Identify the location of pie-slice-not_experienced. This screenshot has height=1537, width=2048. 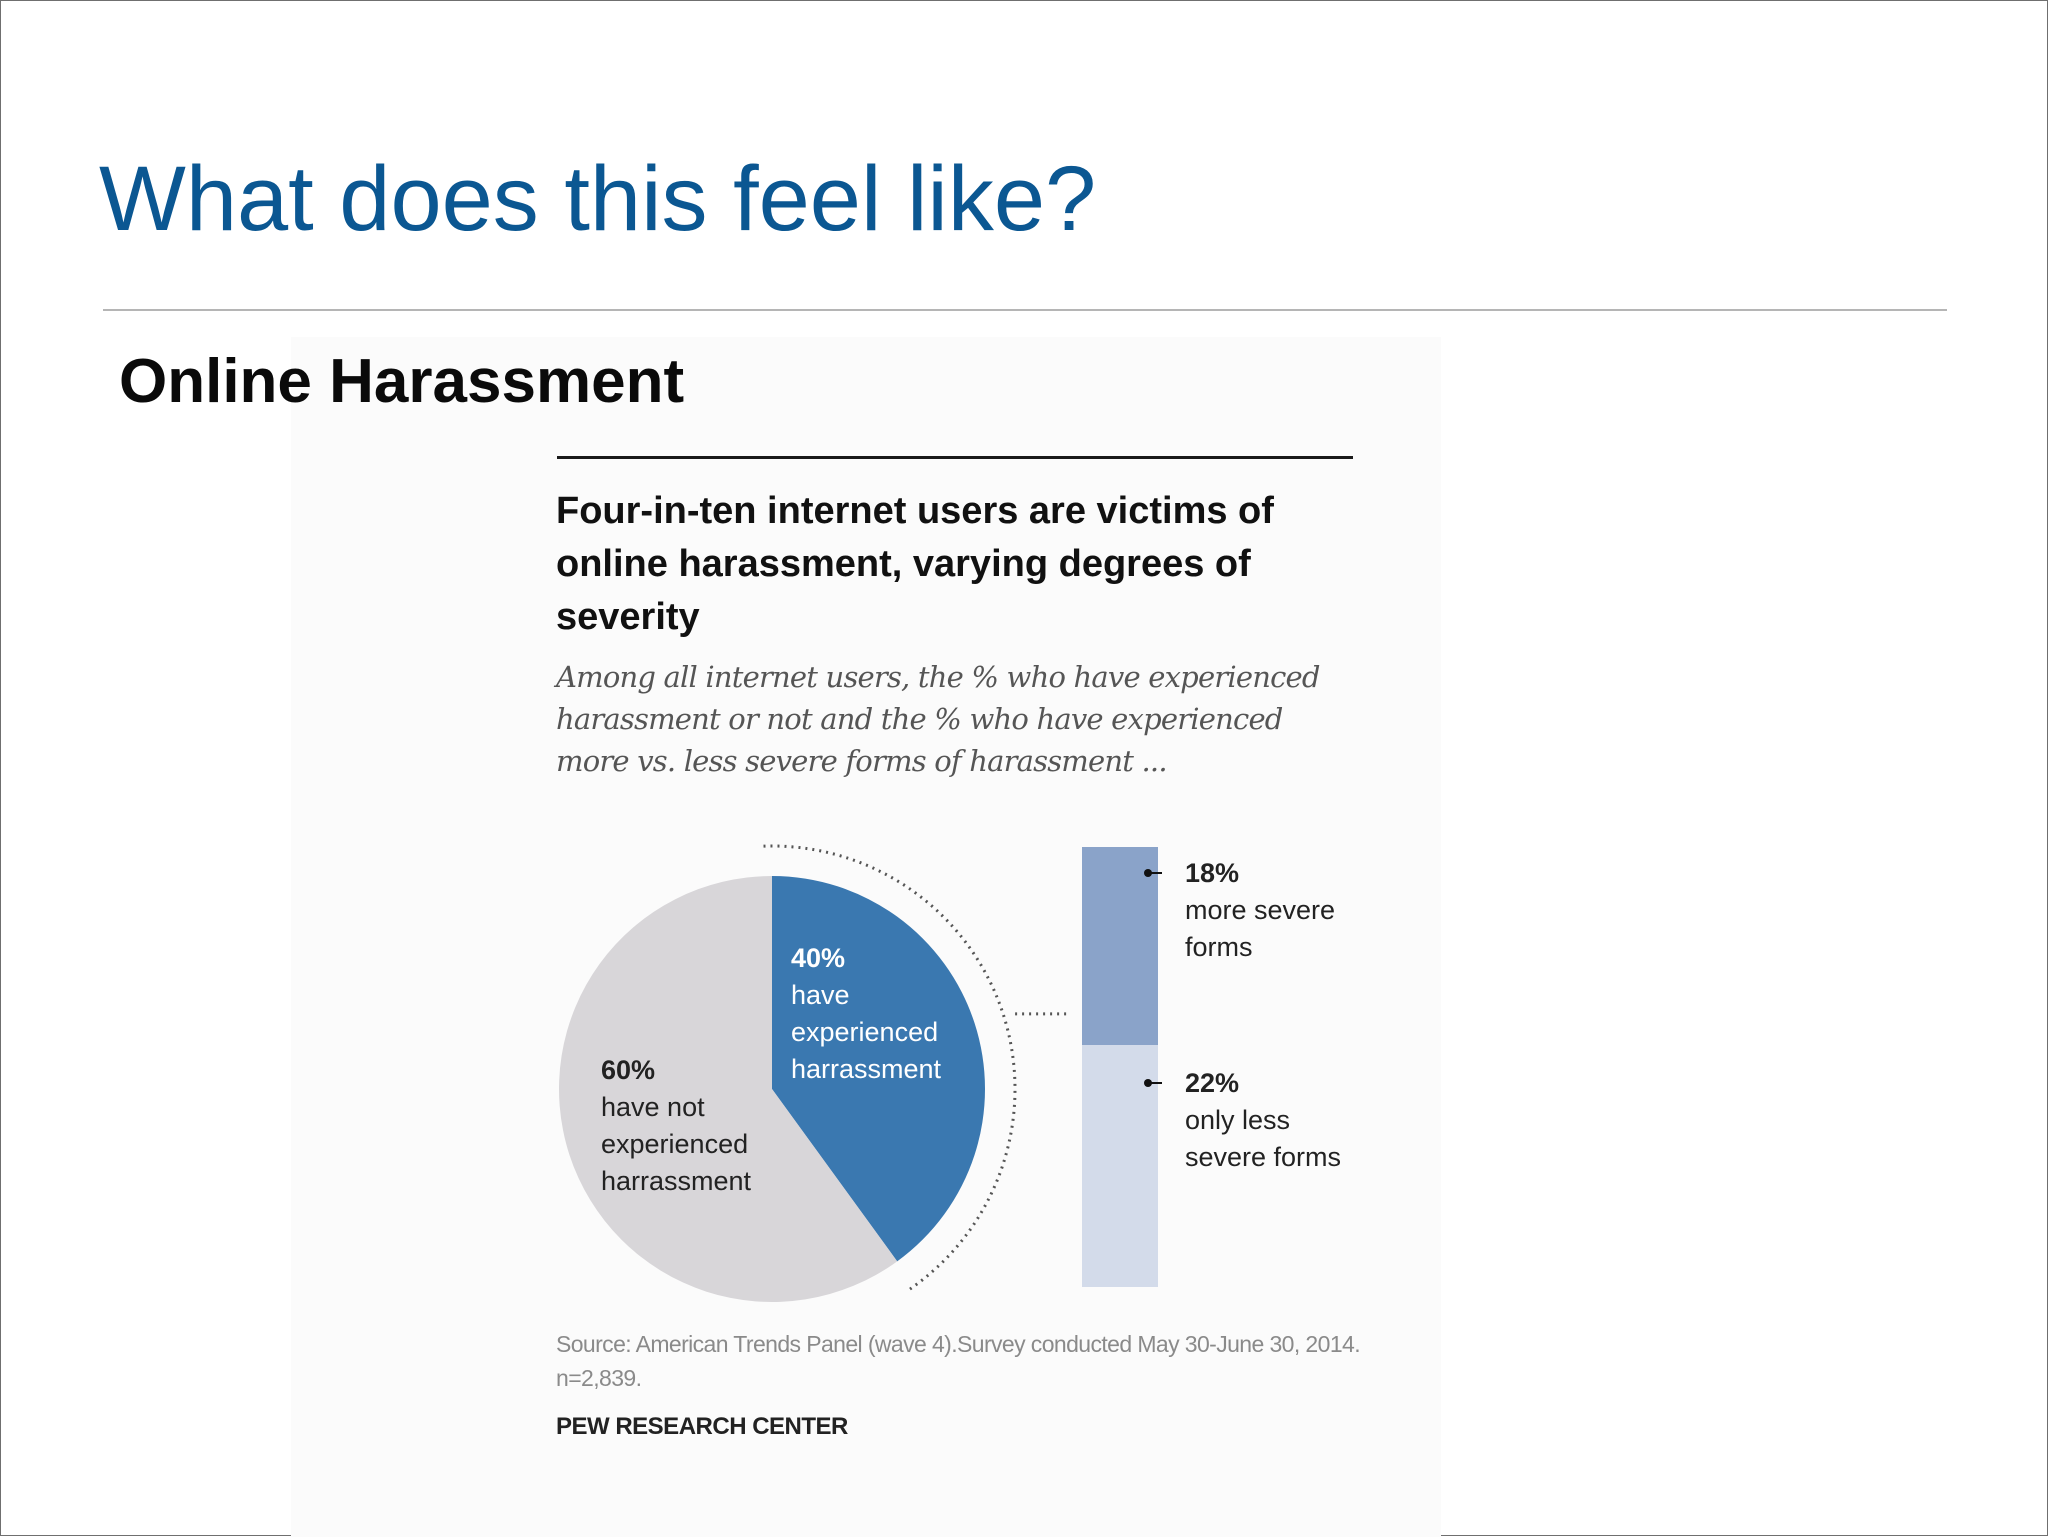
(728, 1089).